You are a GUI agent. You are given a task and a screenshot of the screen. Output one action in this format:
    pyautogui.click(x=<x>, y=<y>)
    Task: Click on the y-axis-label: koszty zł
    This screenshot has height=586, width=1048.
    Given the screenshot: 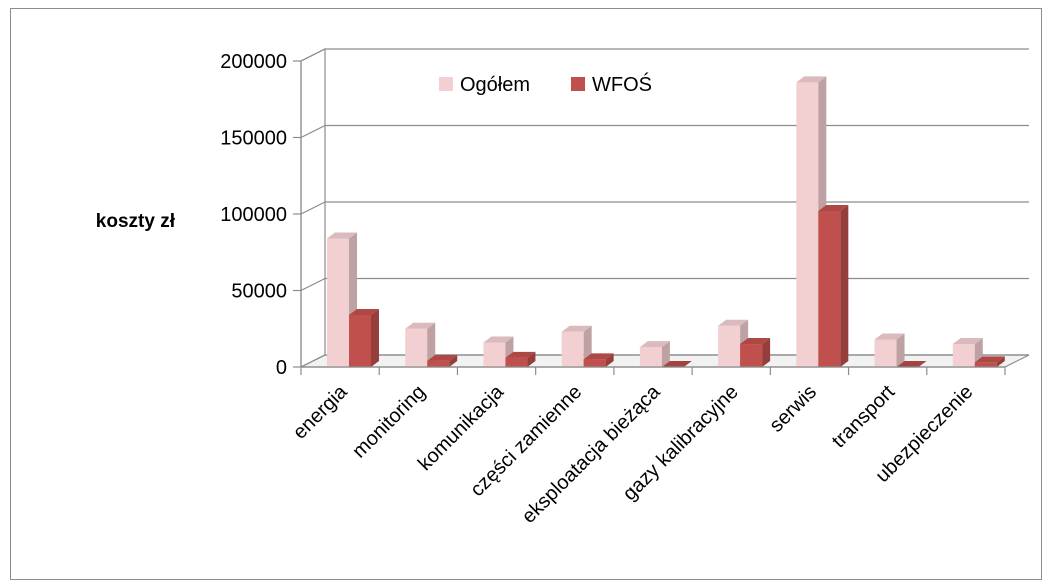 What is the action you would take?
    pyautogui.click(x=136, y=221)
    